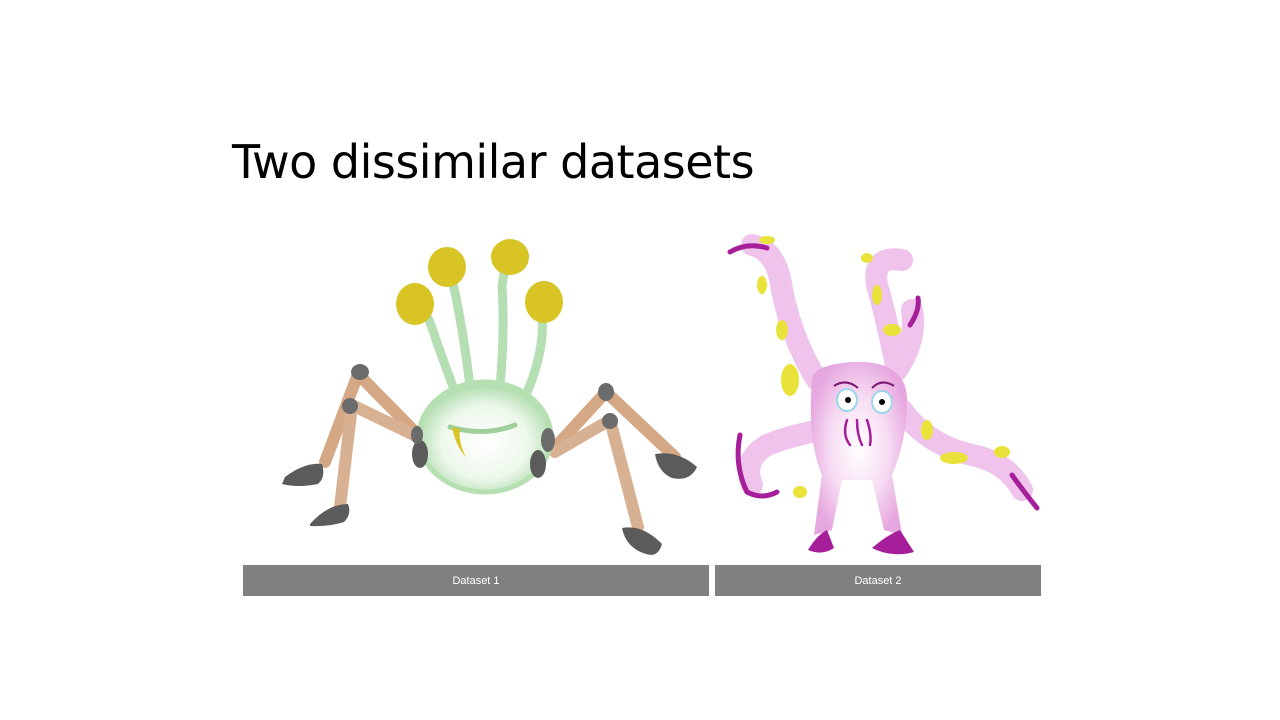 The width and height of the screenshot is (1280, 720). I want to click on spider-creature-icon, so click(489, 397).